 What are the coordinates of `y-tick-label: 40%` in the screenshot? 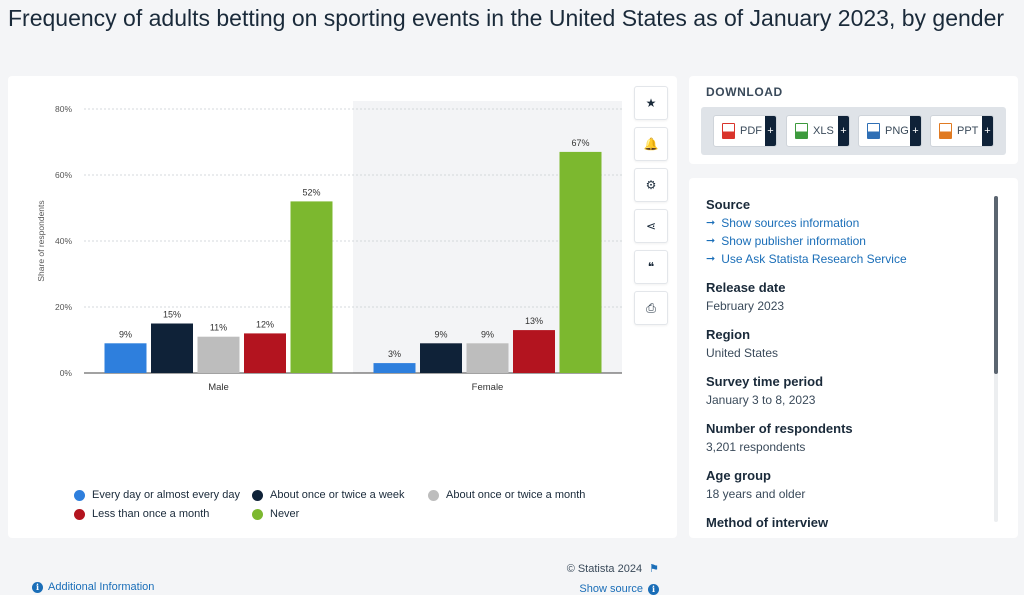 It's located at (63, 241).